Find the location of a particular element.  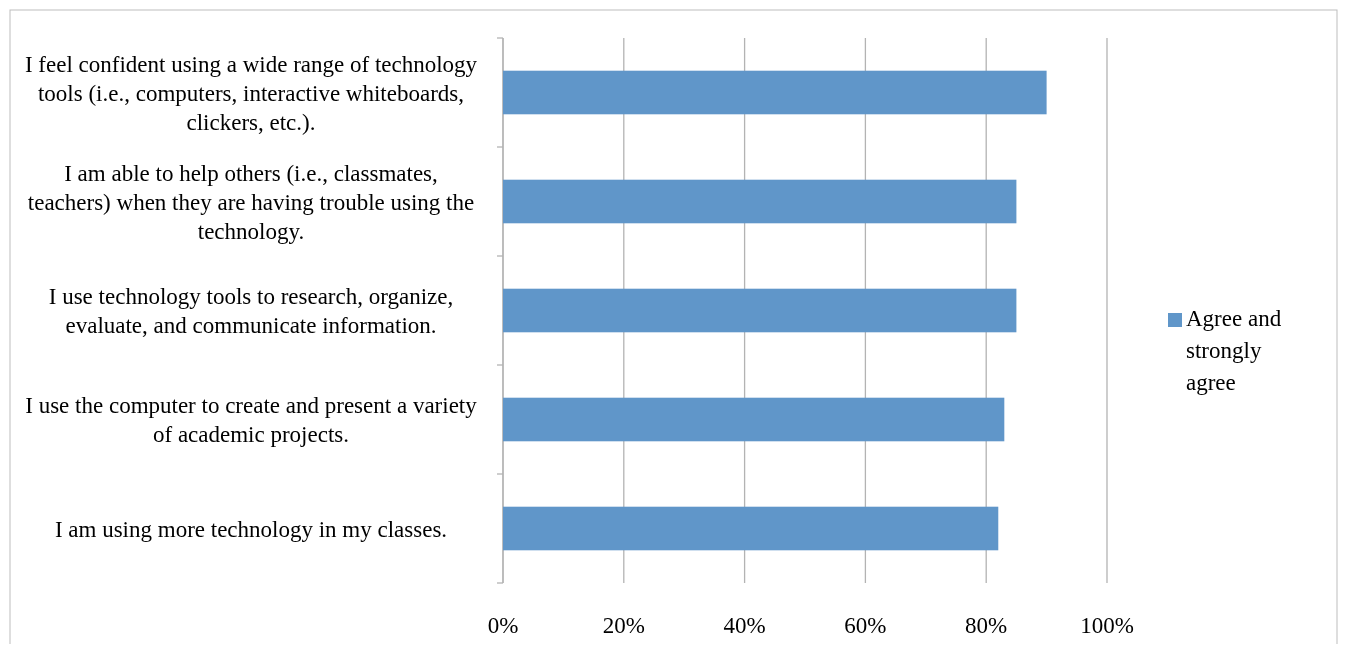

y-tick-label: I use the computer to create and present a variety of academic projects. is located at coordinates (251, 420).